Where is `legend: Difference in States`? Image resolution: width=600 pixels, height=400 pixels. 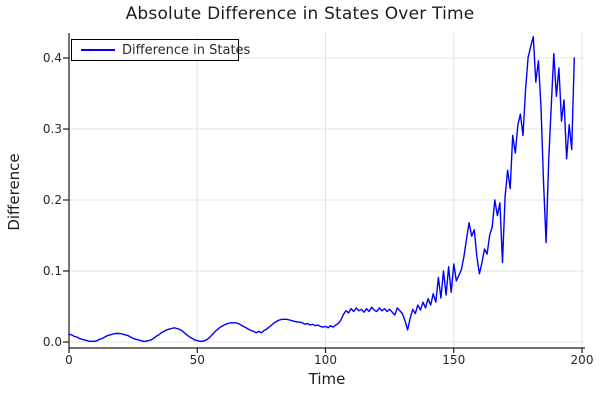 legend: Difference in States is located at coordinates (160, 50).